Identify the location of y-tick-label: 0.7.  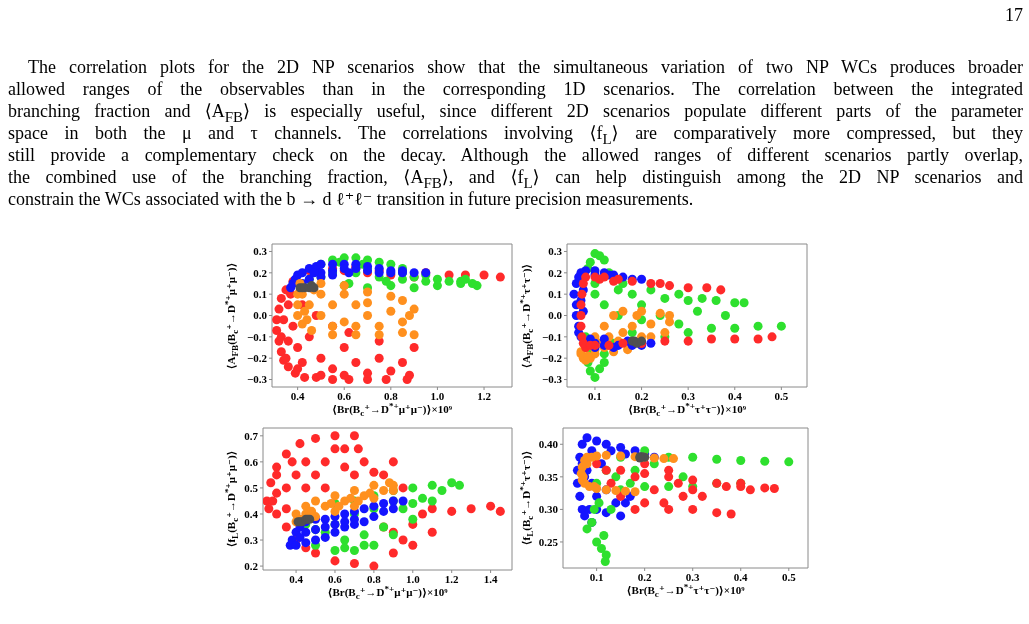
(251, 435).